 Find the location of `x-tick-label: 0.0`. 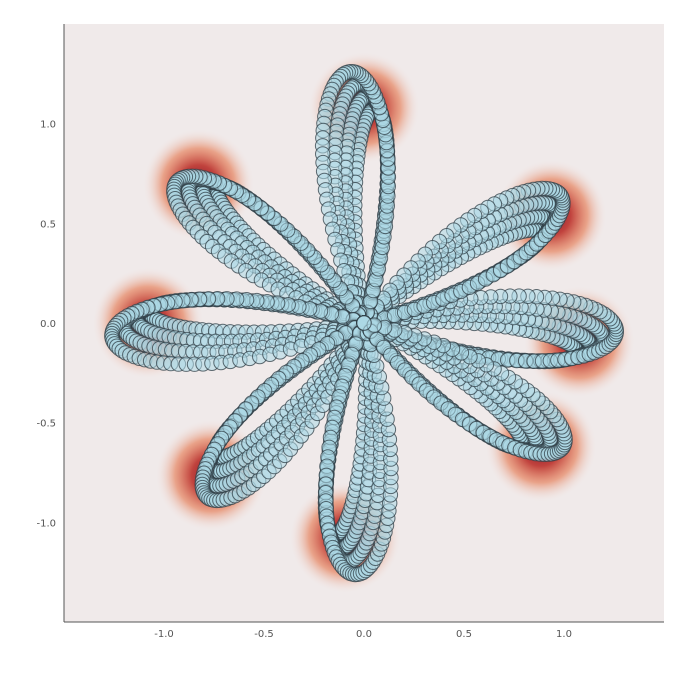

x-tick-label: 0.0 is located at coordinates (364, 634).